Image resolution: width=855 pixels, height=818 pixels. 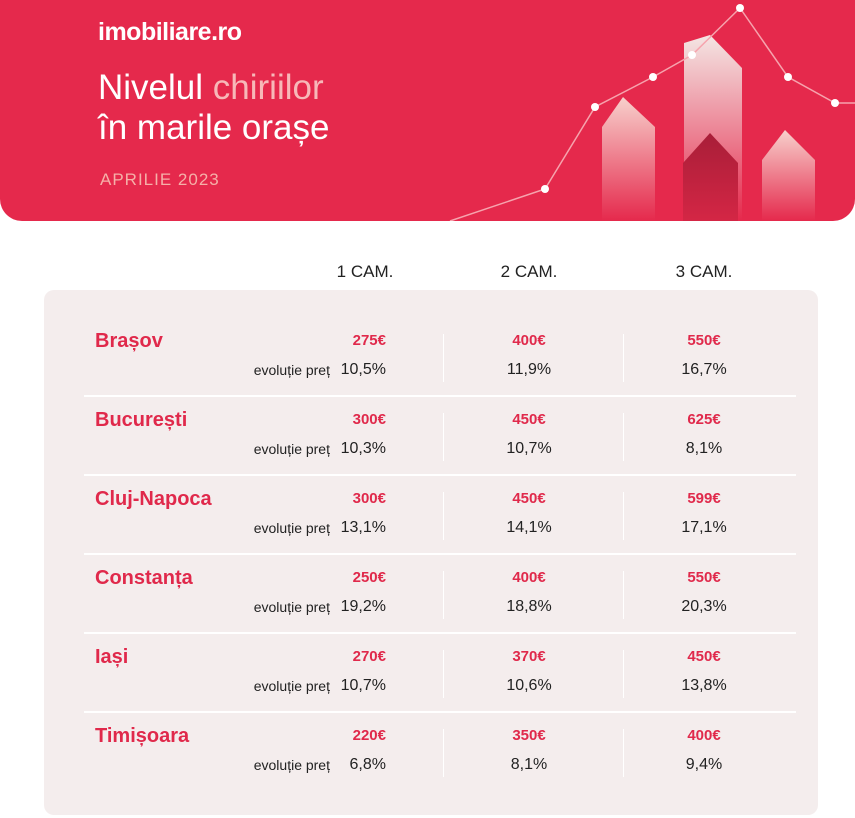 I want to click on price-3cam: 400€, so click(x=704, y=735).